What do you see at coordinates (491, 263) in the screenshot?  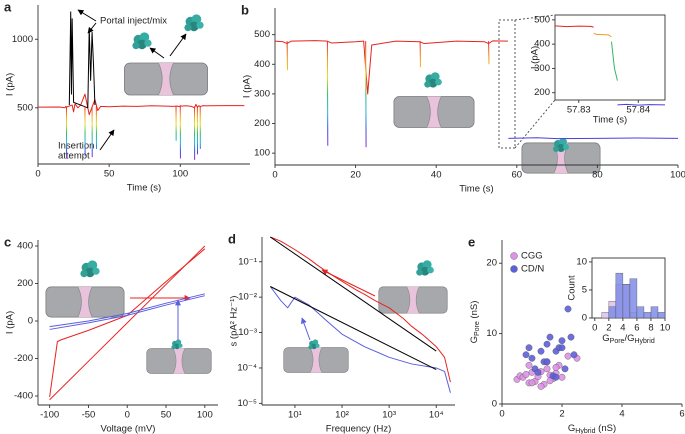 I see `y-tick-label: 20` at bounding box center [491, 263].